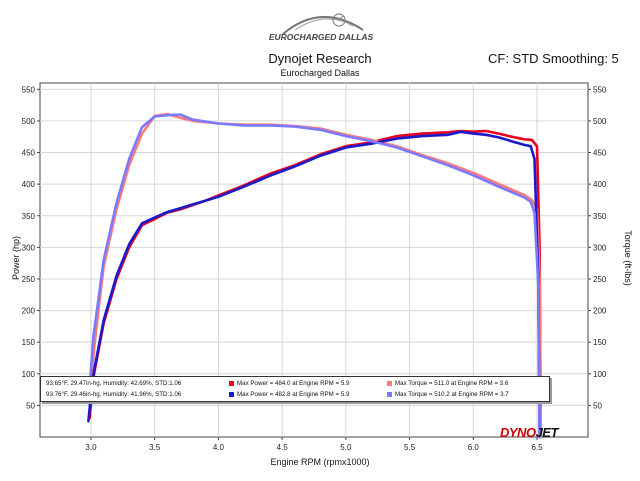 The image size is (640, 481). What do you see at coordinates (600, 279) in the screenshot?
I see `y-tick-label-right: 250` at bounding box center [600, 279].